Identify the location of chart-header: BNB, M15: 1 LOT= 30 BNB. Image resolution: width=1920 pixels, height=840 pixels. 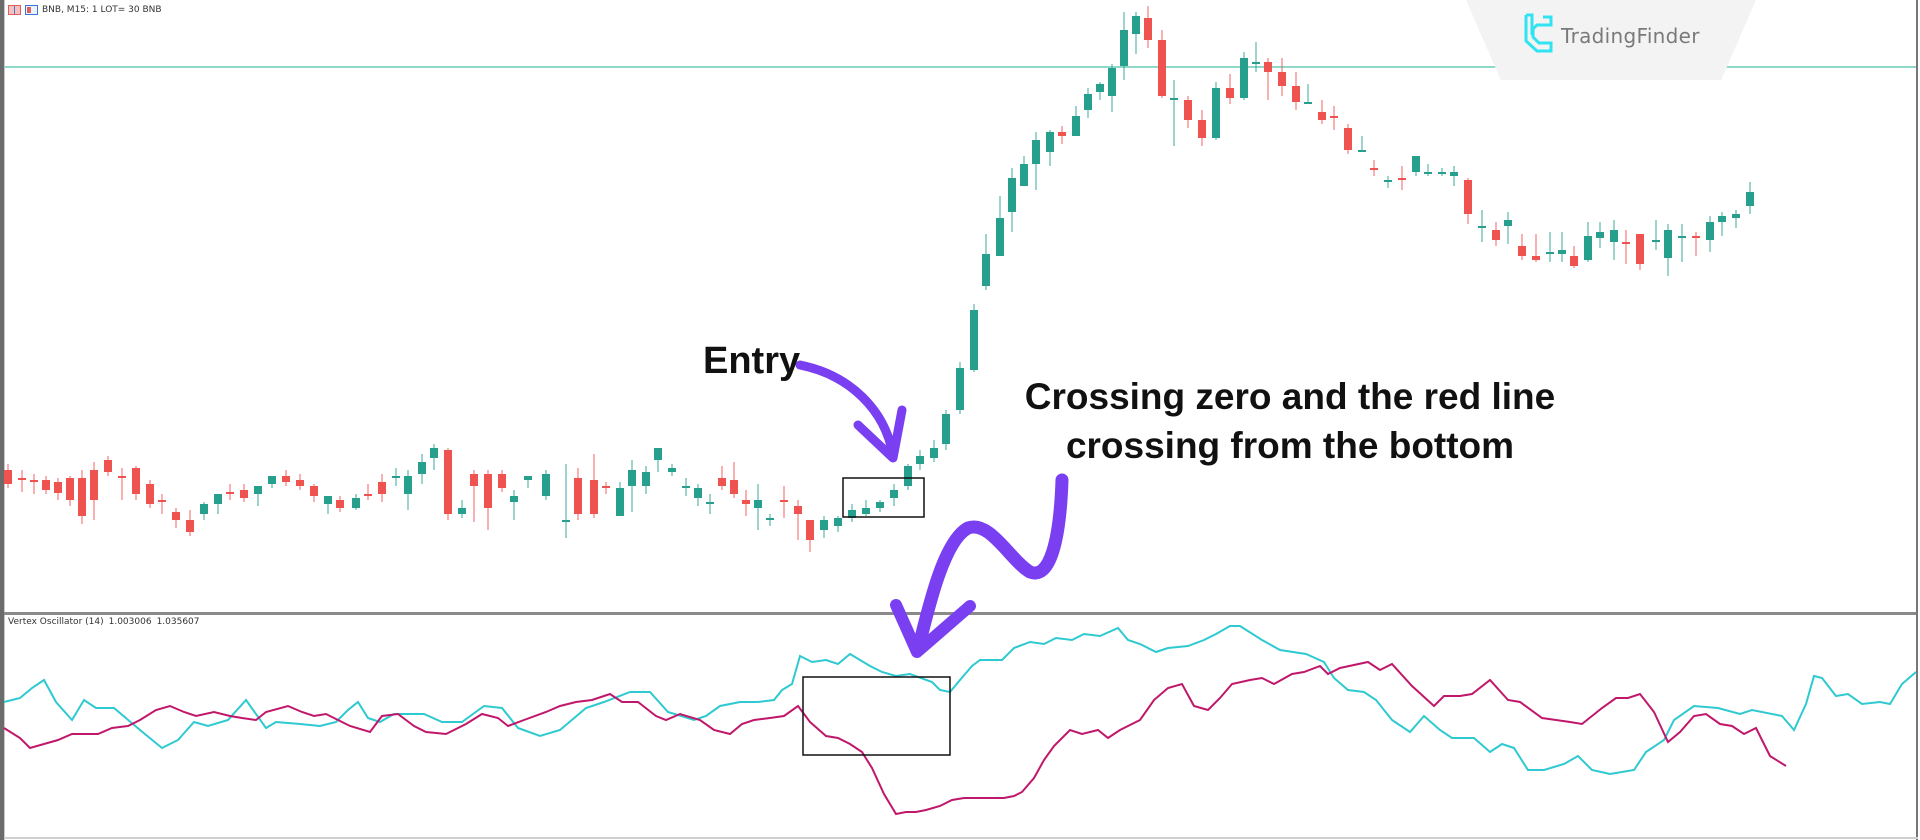
(85, 10).